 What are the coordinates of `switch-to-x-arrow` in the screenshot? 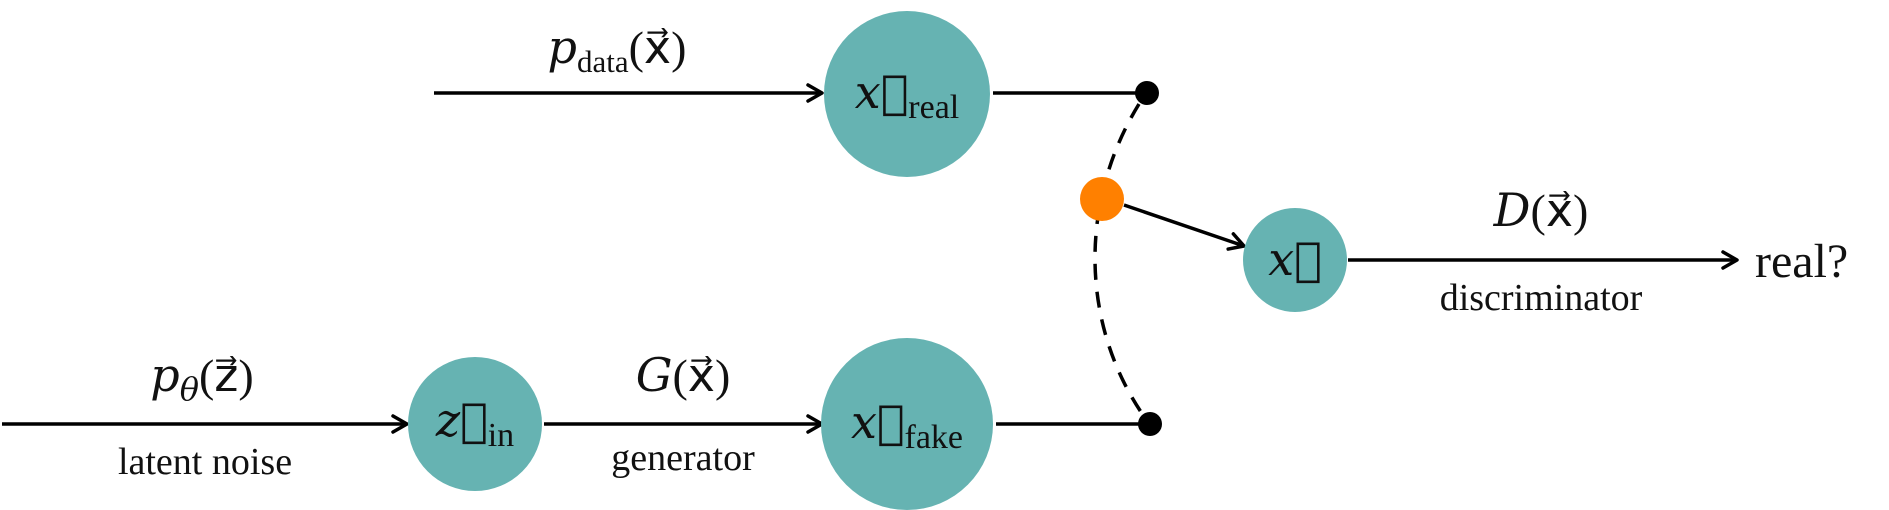 It's located at (1184, 227).